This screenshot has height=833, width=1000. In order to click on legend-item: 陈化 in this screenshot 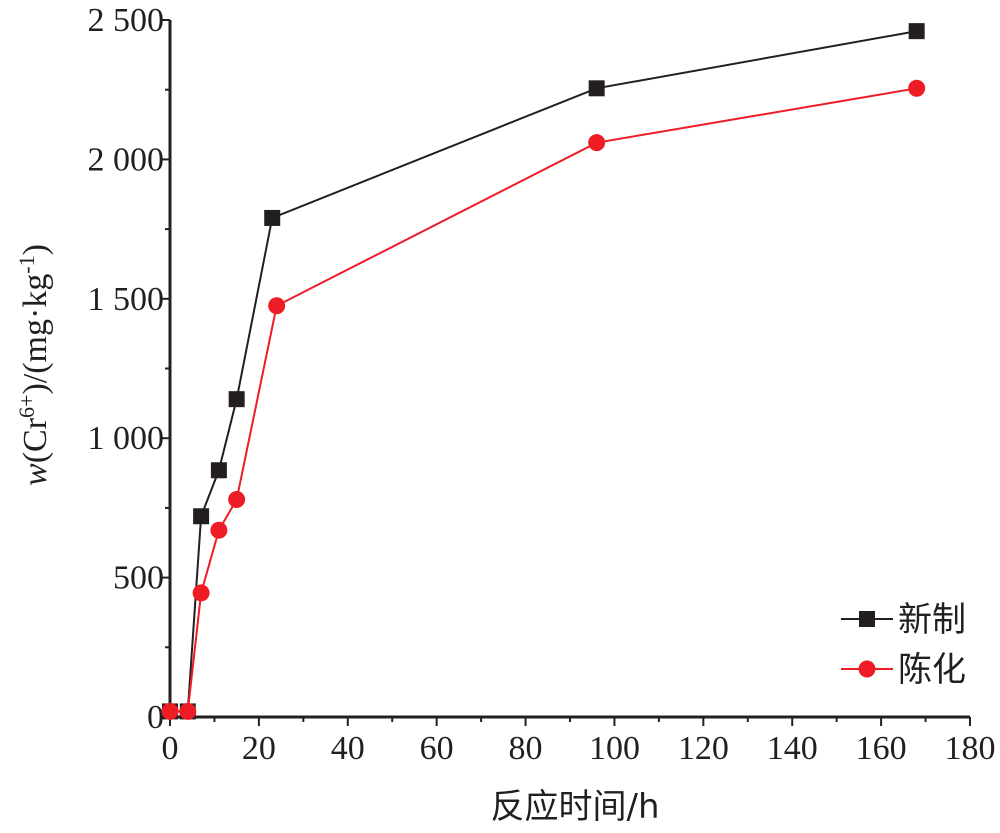, I will do `click(903, 670)`.